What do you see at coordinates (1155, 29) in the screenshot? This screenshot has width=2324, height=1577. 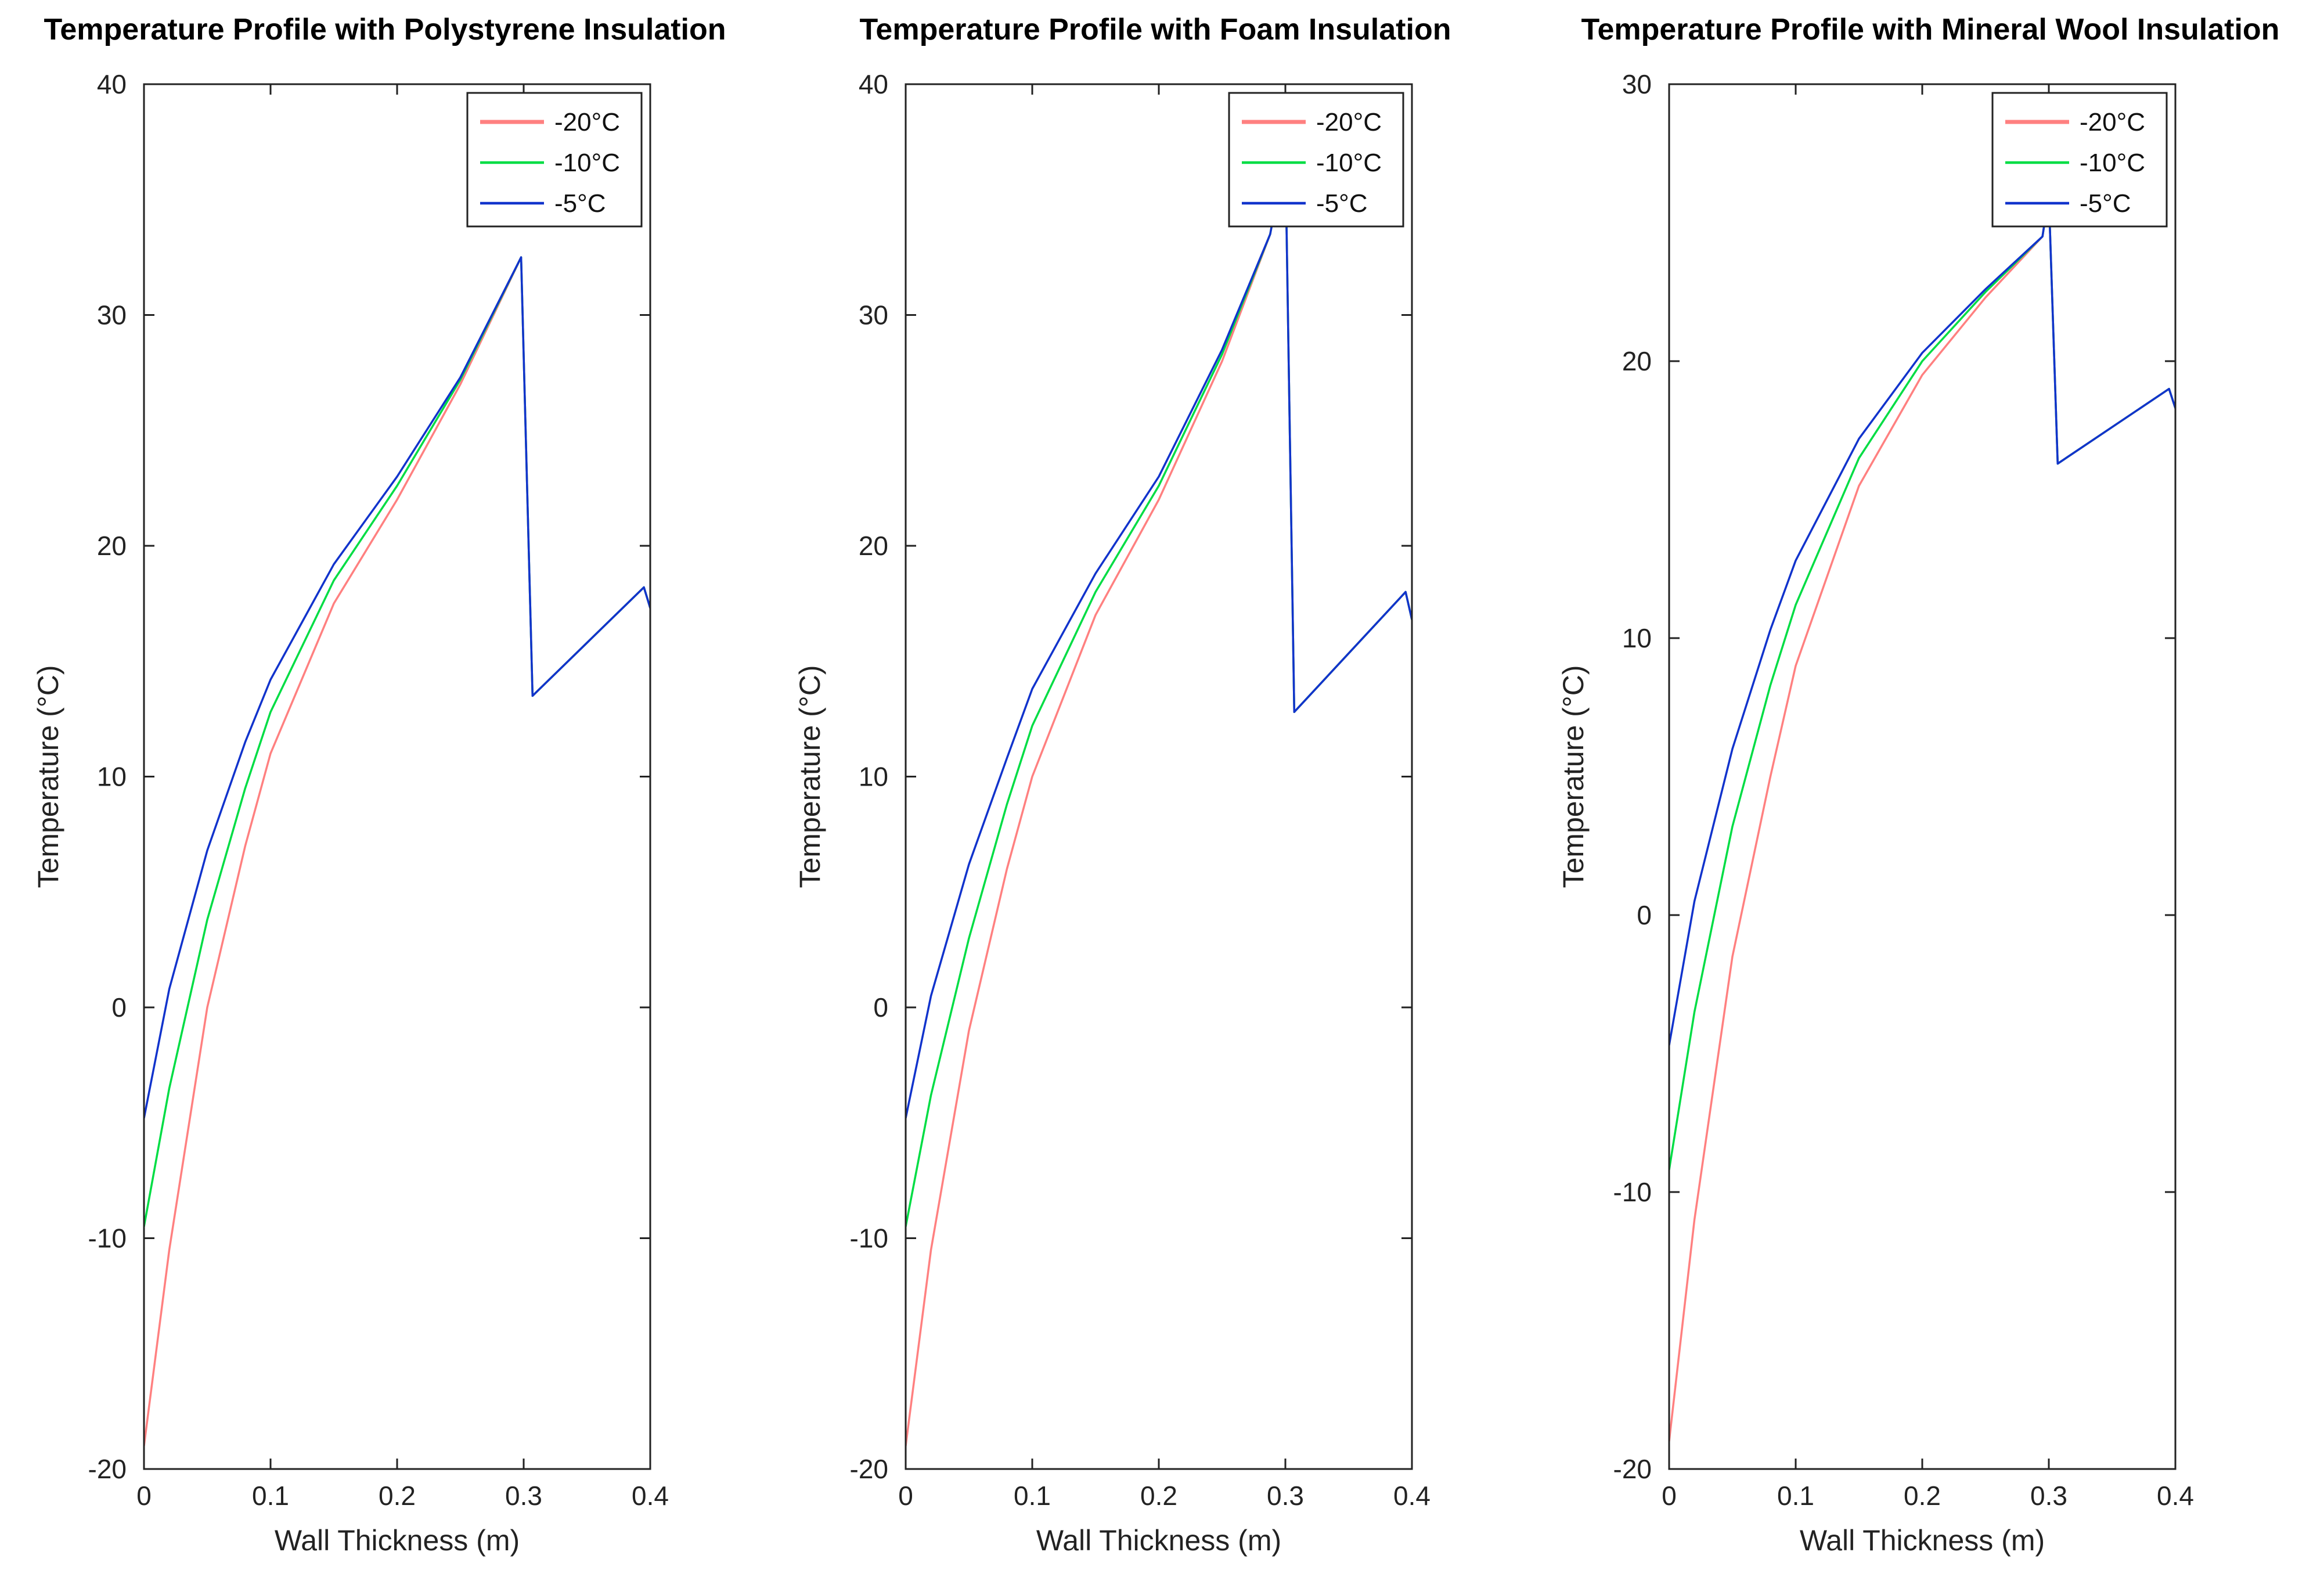 I see `chart-title: Temperature Profile with Foam Insulation` at bounding box center [1155, 29].